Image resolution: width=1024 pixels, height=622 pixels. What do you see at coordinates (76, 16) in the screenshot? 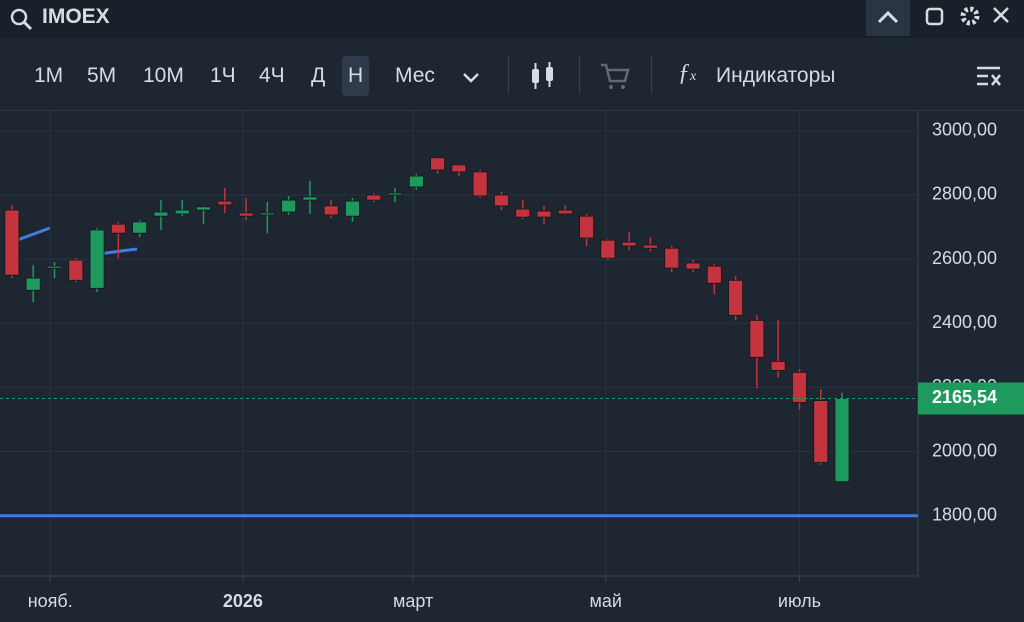
I see `symbol: IMOEX` at bounding box center [76, 16].